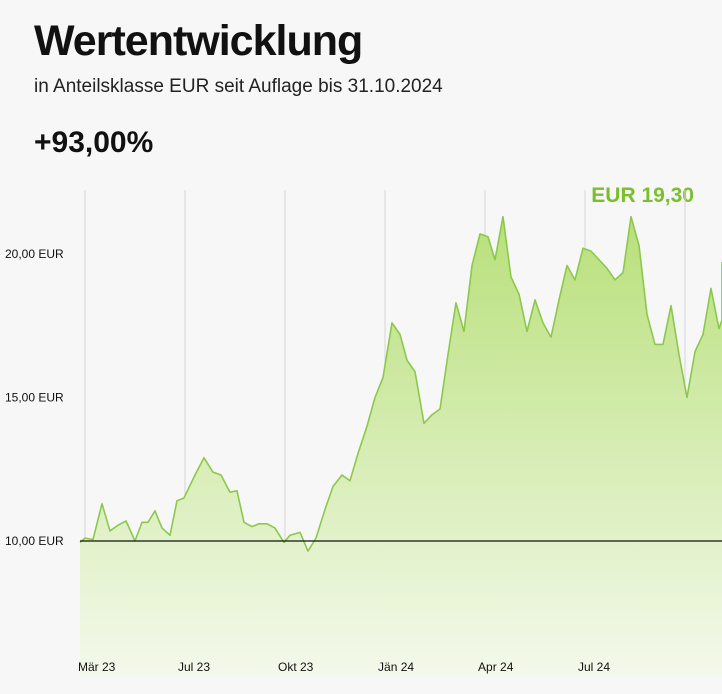 The height and width of the screenshot is (694, 722). Describe the element at coordinates (194, 667) in the screenshot. I see `x-tick-label: Jul 23` at that location.